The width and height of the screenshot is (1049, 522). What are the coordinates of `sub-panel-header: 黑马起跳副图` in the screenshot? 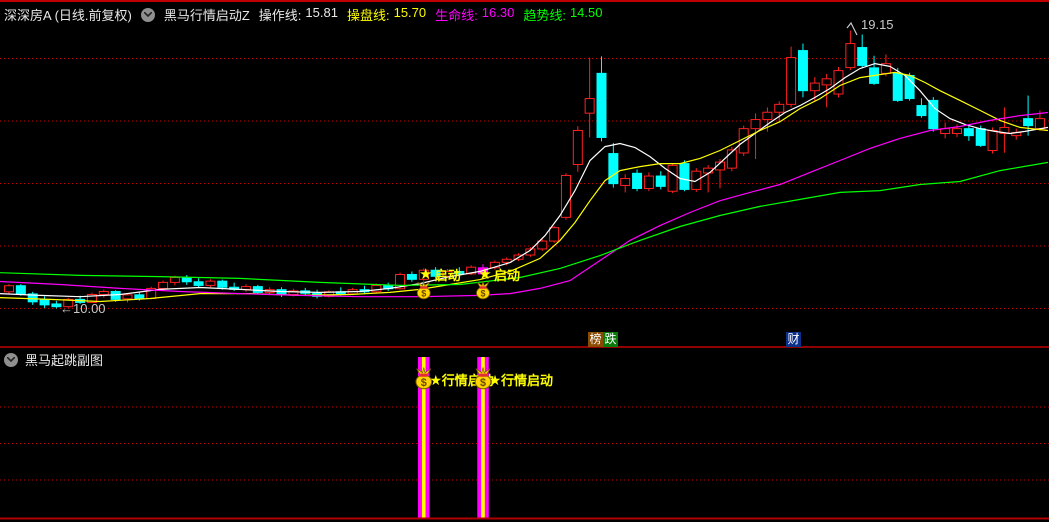 It's located at (53, 359).